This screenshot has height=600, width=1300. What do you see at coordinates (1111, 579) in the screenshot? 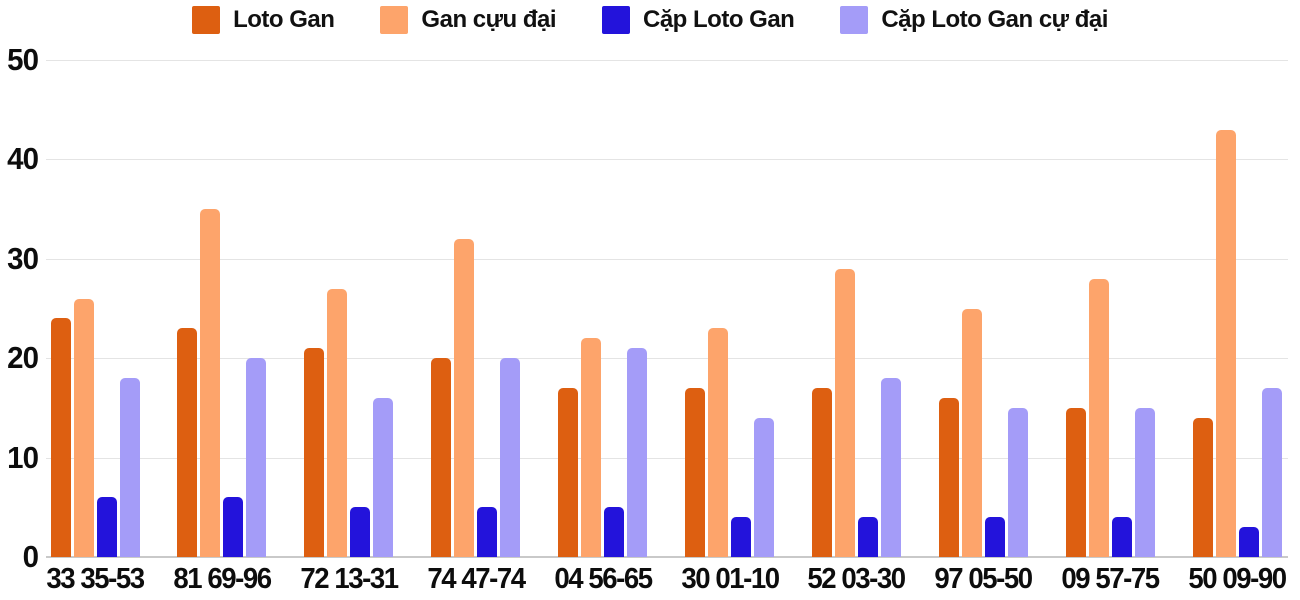
I see `x-axis-category-label: 09 57-75` at bounding box center [1111, 579].